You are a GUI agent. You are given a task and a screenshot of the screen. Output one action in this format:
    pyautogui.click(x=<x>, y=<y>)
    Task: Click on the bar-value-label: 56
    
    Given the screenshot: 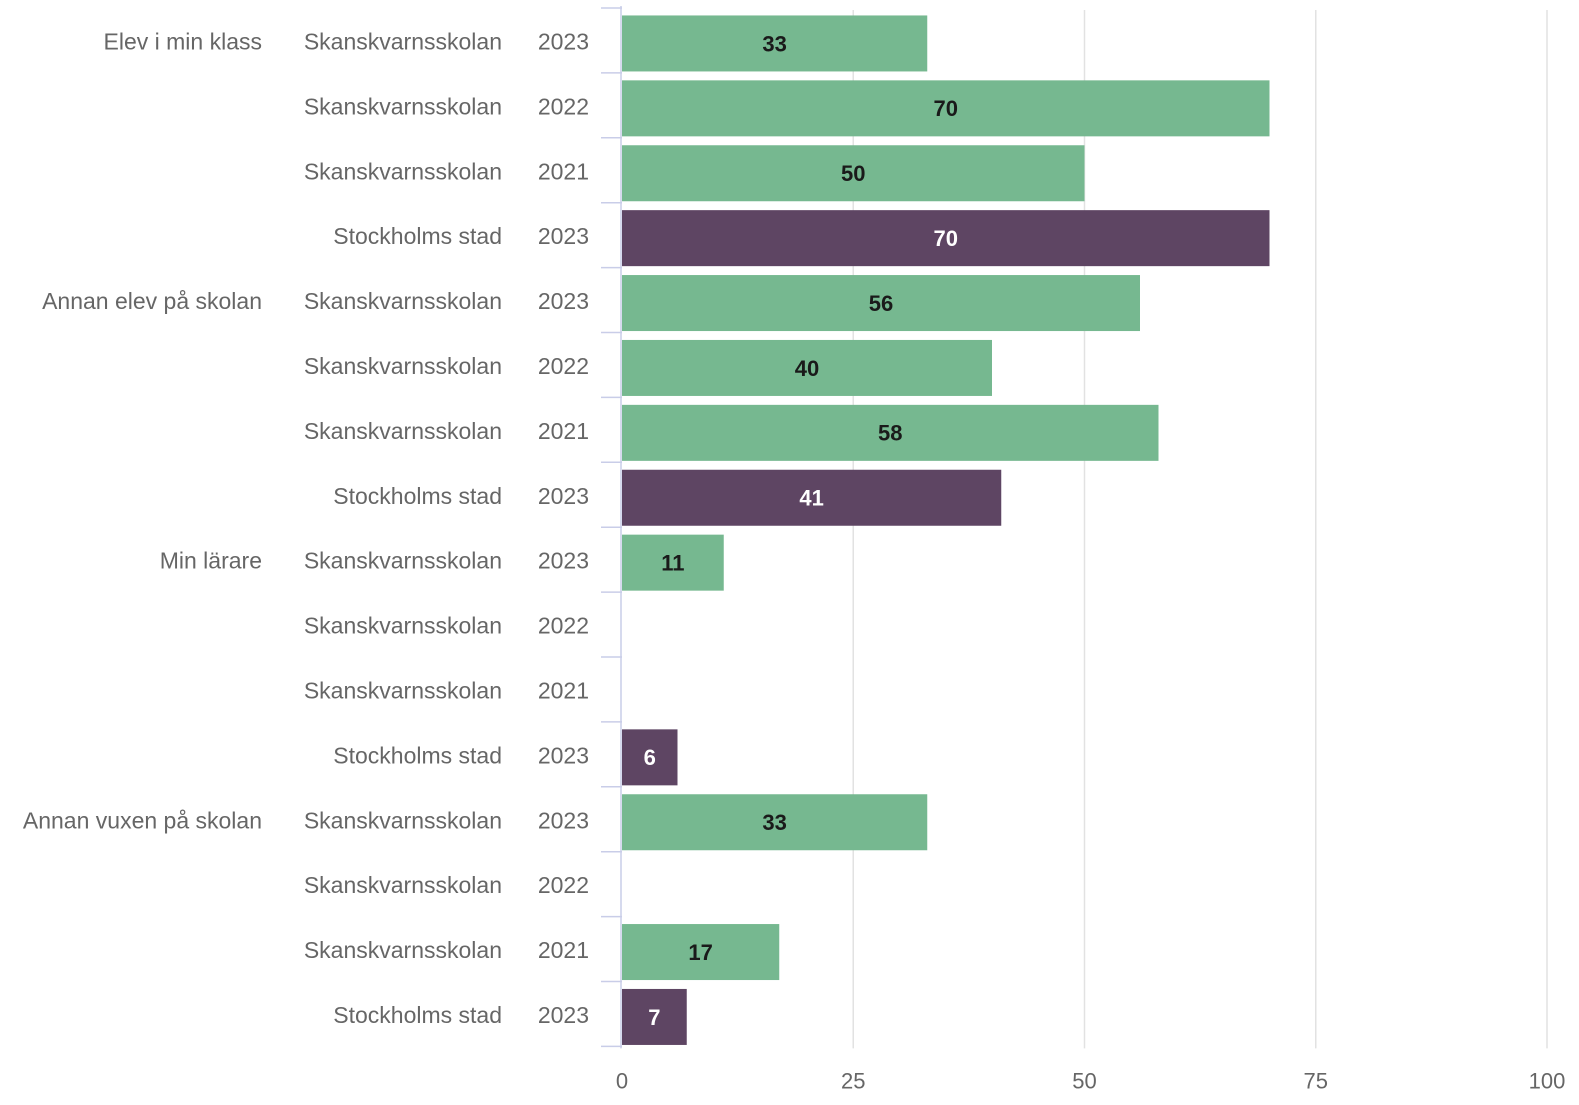 What is the action you would take?
    pyautogui.click(x=881, y=303)
    